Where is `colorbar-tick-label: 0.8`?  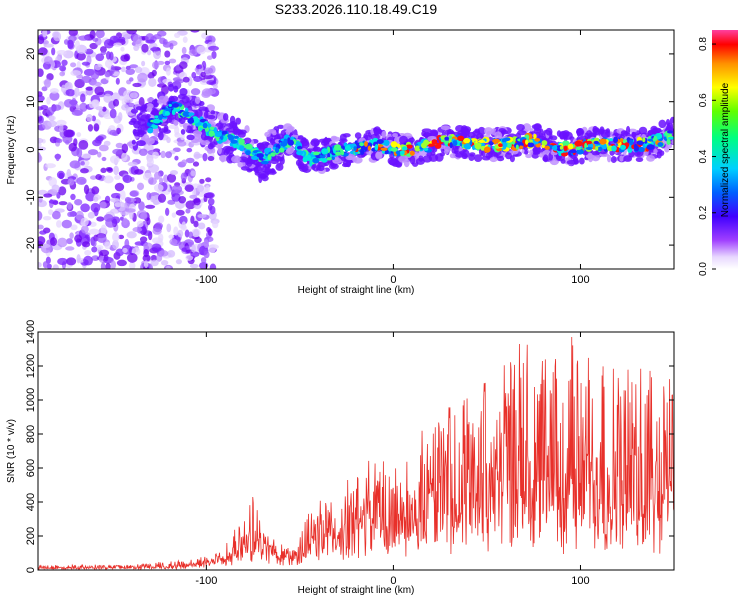 colorbar-tick-label: 0.8 is located at coordinates (703, 44).